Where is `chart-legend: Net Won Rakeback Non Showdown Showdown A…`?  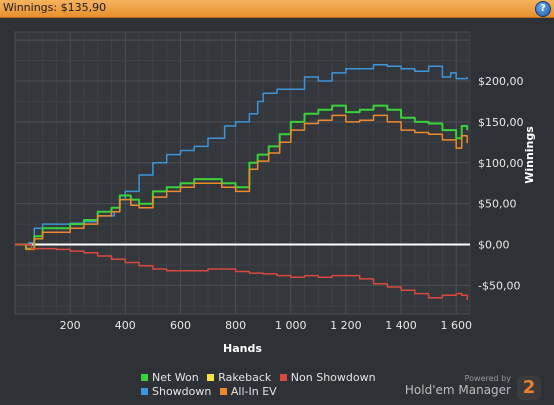 chart-legend: Net Won Rakeback Non Showdown Showdown A… is located at coordinates (271, 385).